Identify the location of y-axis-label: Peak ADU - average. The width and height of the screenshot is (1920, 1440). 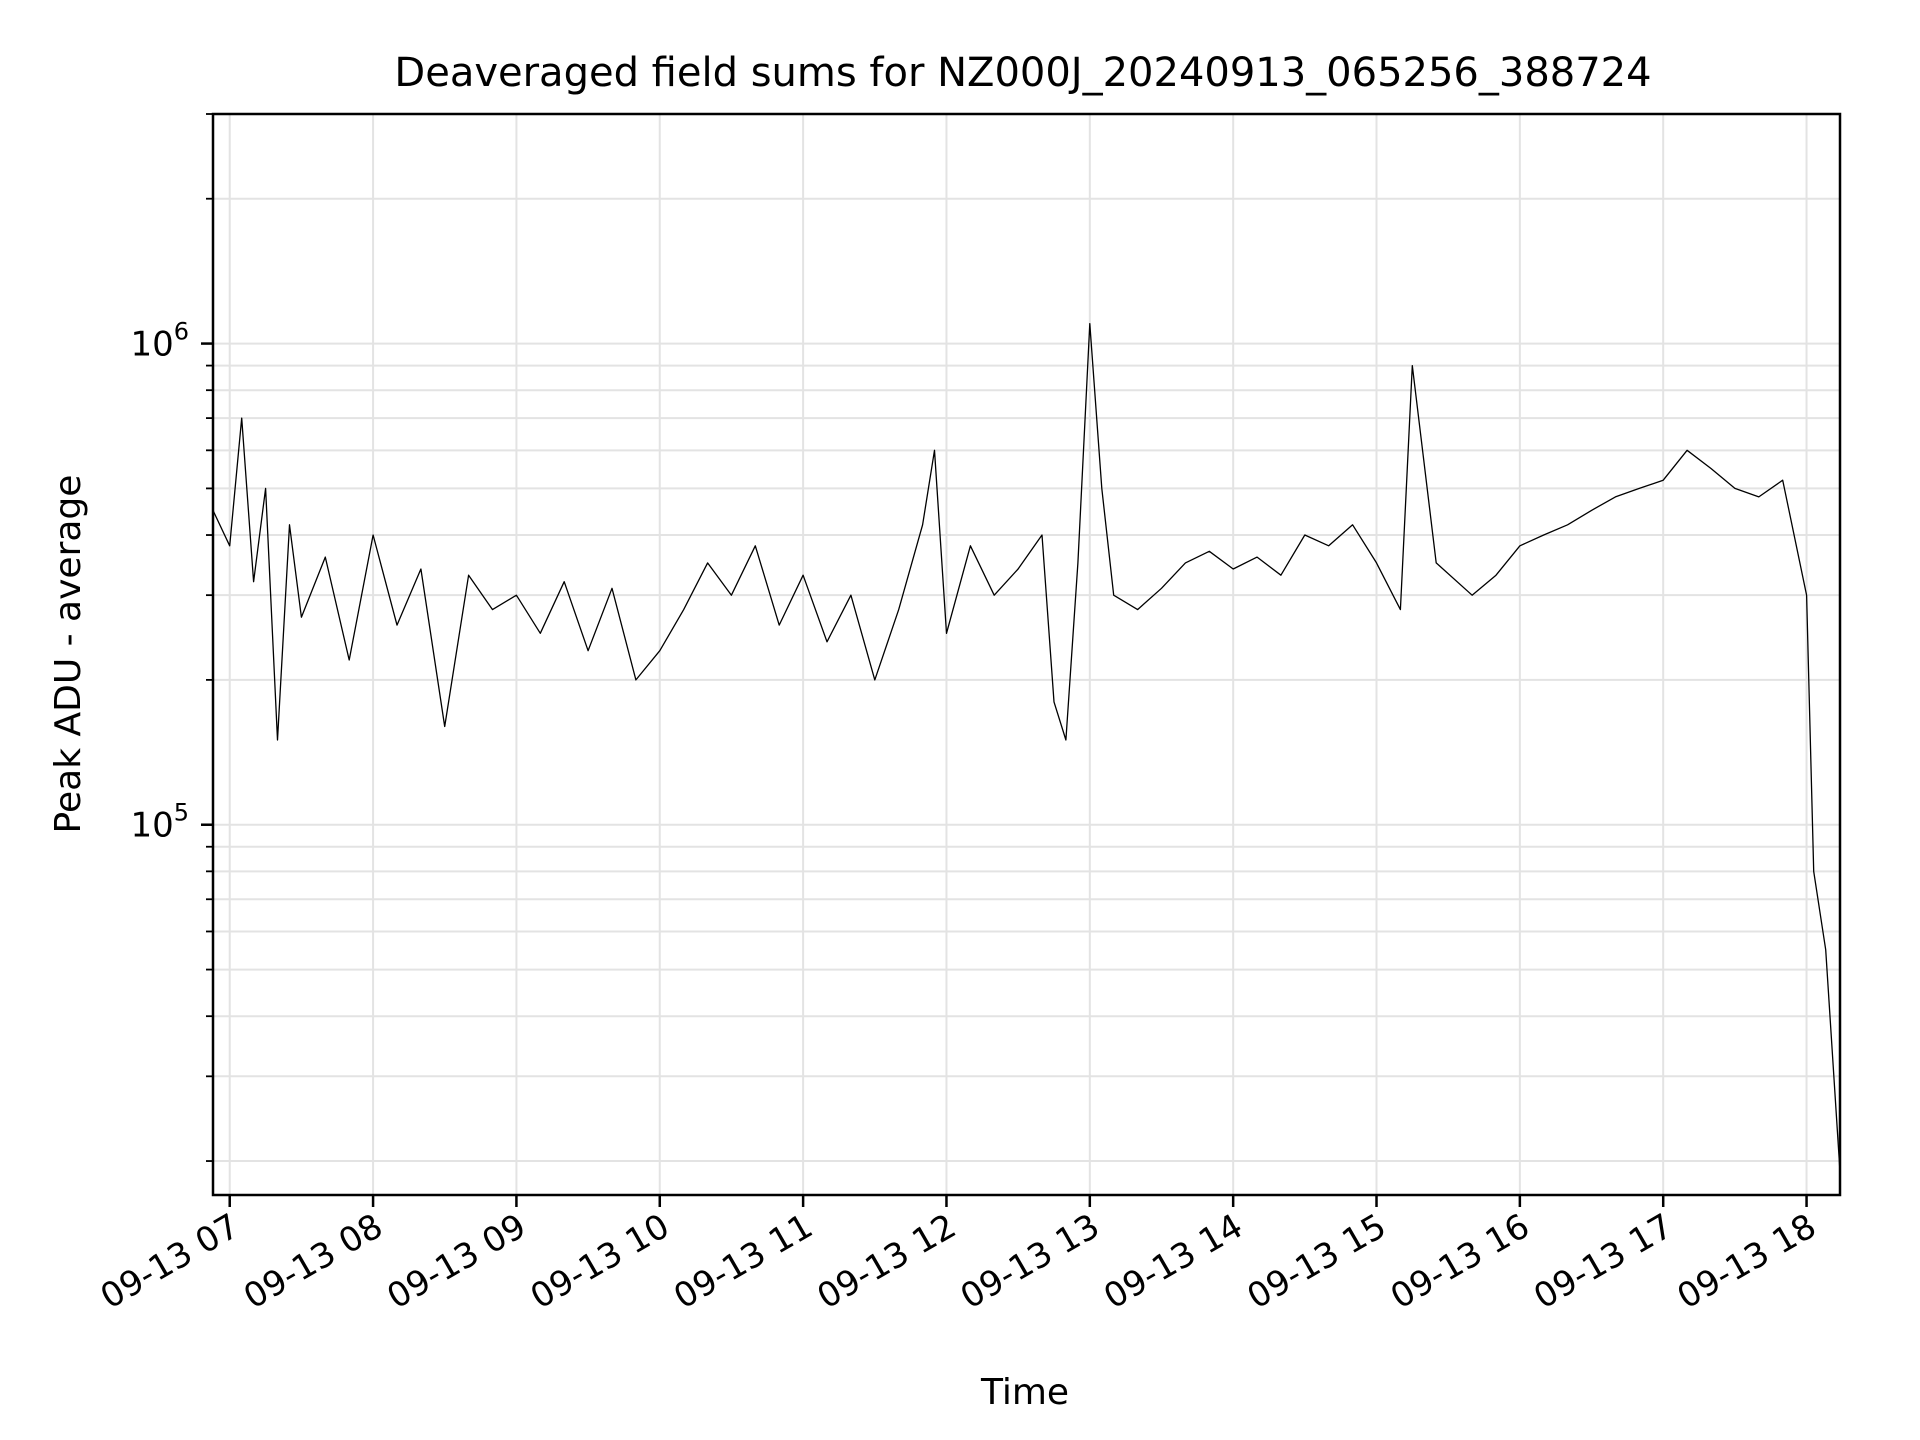
(68, 654).